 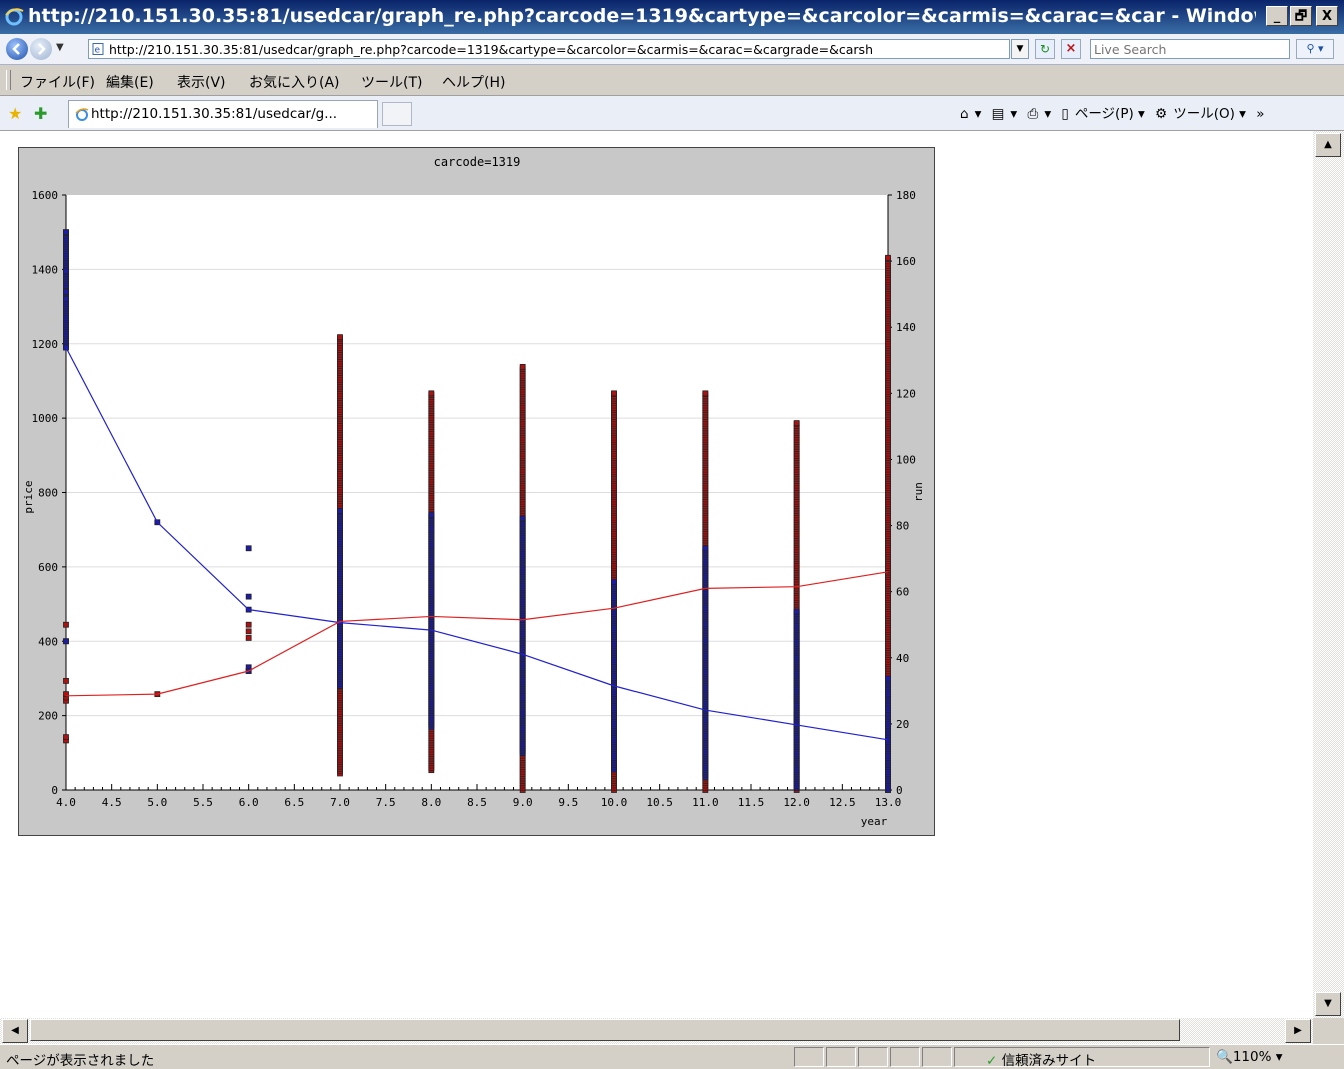 I want to click on feeds-dropdown: ▾, so click(x=1014, y=114).